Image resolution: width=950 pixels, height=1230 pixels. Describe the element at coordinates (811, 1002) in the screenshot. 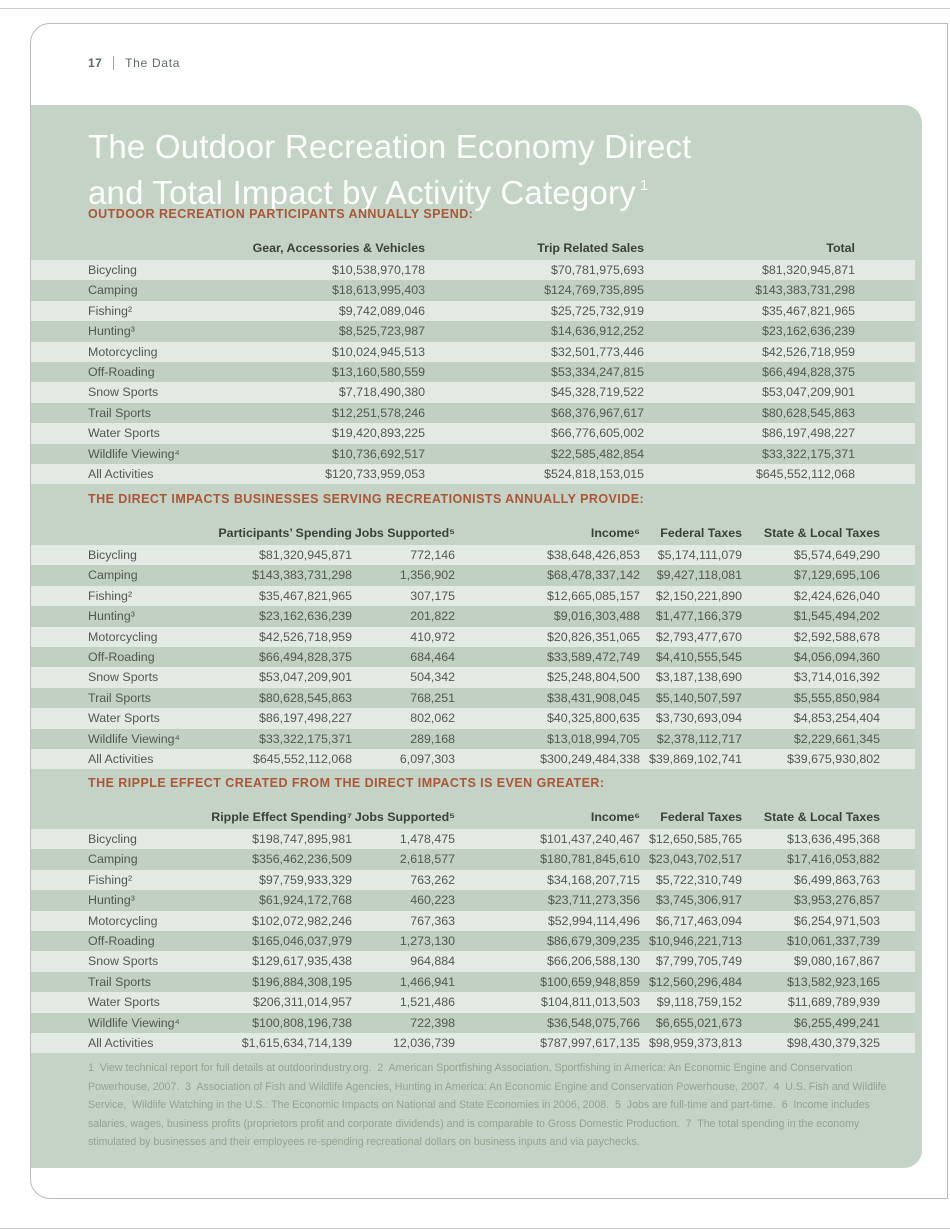

I see `cell-value: $11,689,789,939` at that location.